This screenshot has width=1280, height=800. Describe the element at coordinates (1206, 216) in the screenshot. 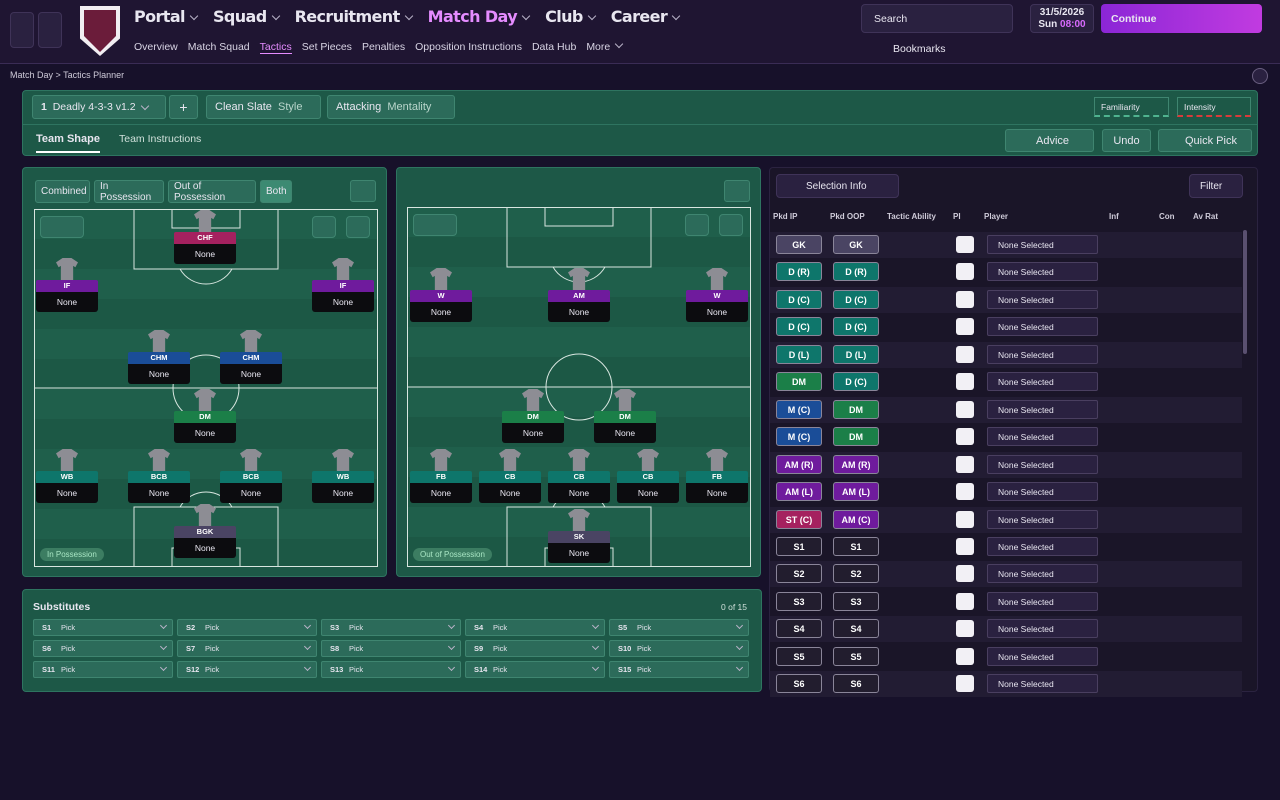

I see `column-header: Av Rat` at that location.